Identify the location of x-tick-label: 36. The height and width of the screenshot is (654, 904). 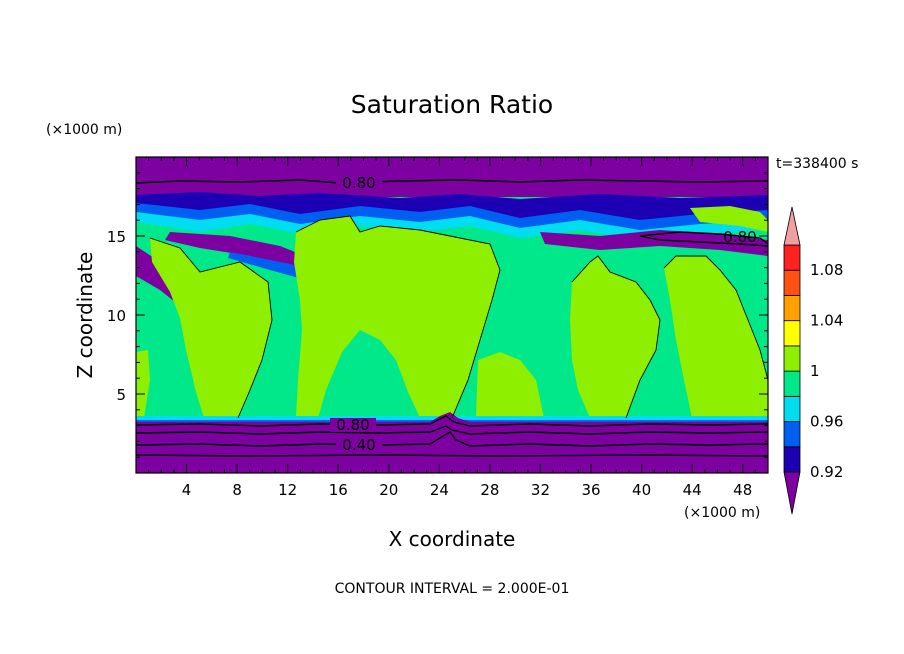
(590, 490).